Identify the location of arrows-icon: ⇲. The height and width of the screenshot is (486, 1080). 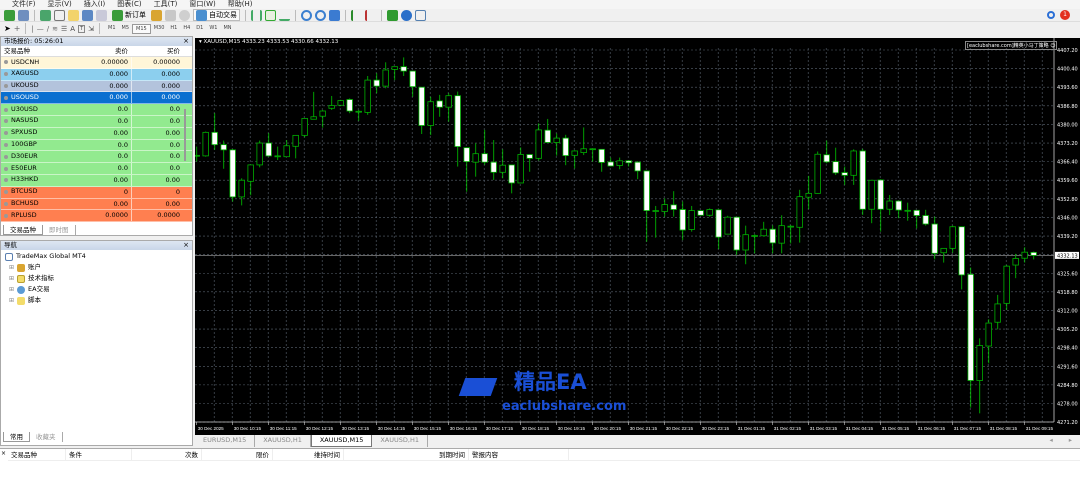
(91, 28).